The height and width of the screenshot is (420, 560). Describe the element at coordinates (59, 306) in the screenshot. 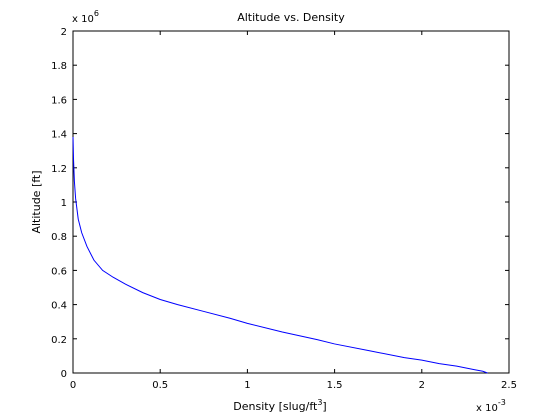

I see `y-tick-label: 0.4` at that location.